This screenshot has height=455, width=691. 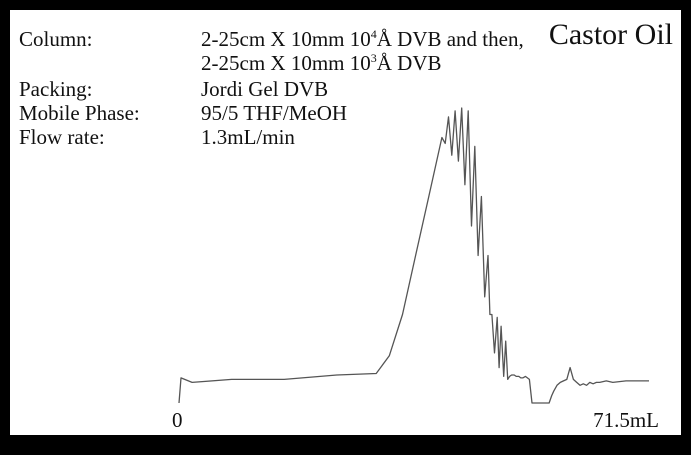 What do you see at coordinates (409, 63) in the screenshot?
I see `column-line-2-text-end: Å DVB` at bounding box center [409, 63].